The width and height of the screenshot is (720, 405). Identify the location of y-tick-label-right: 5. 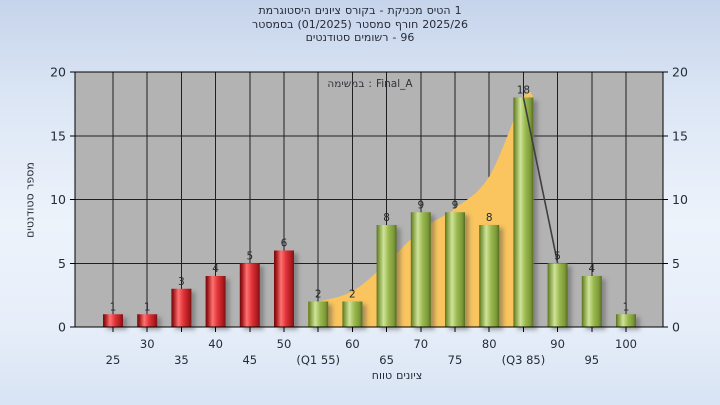
(676, 263).